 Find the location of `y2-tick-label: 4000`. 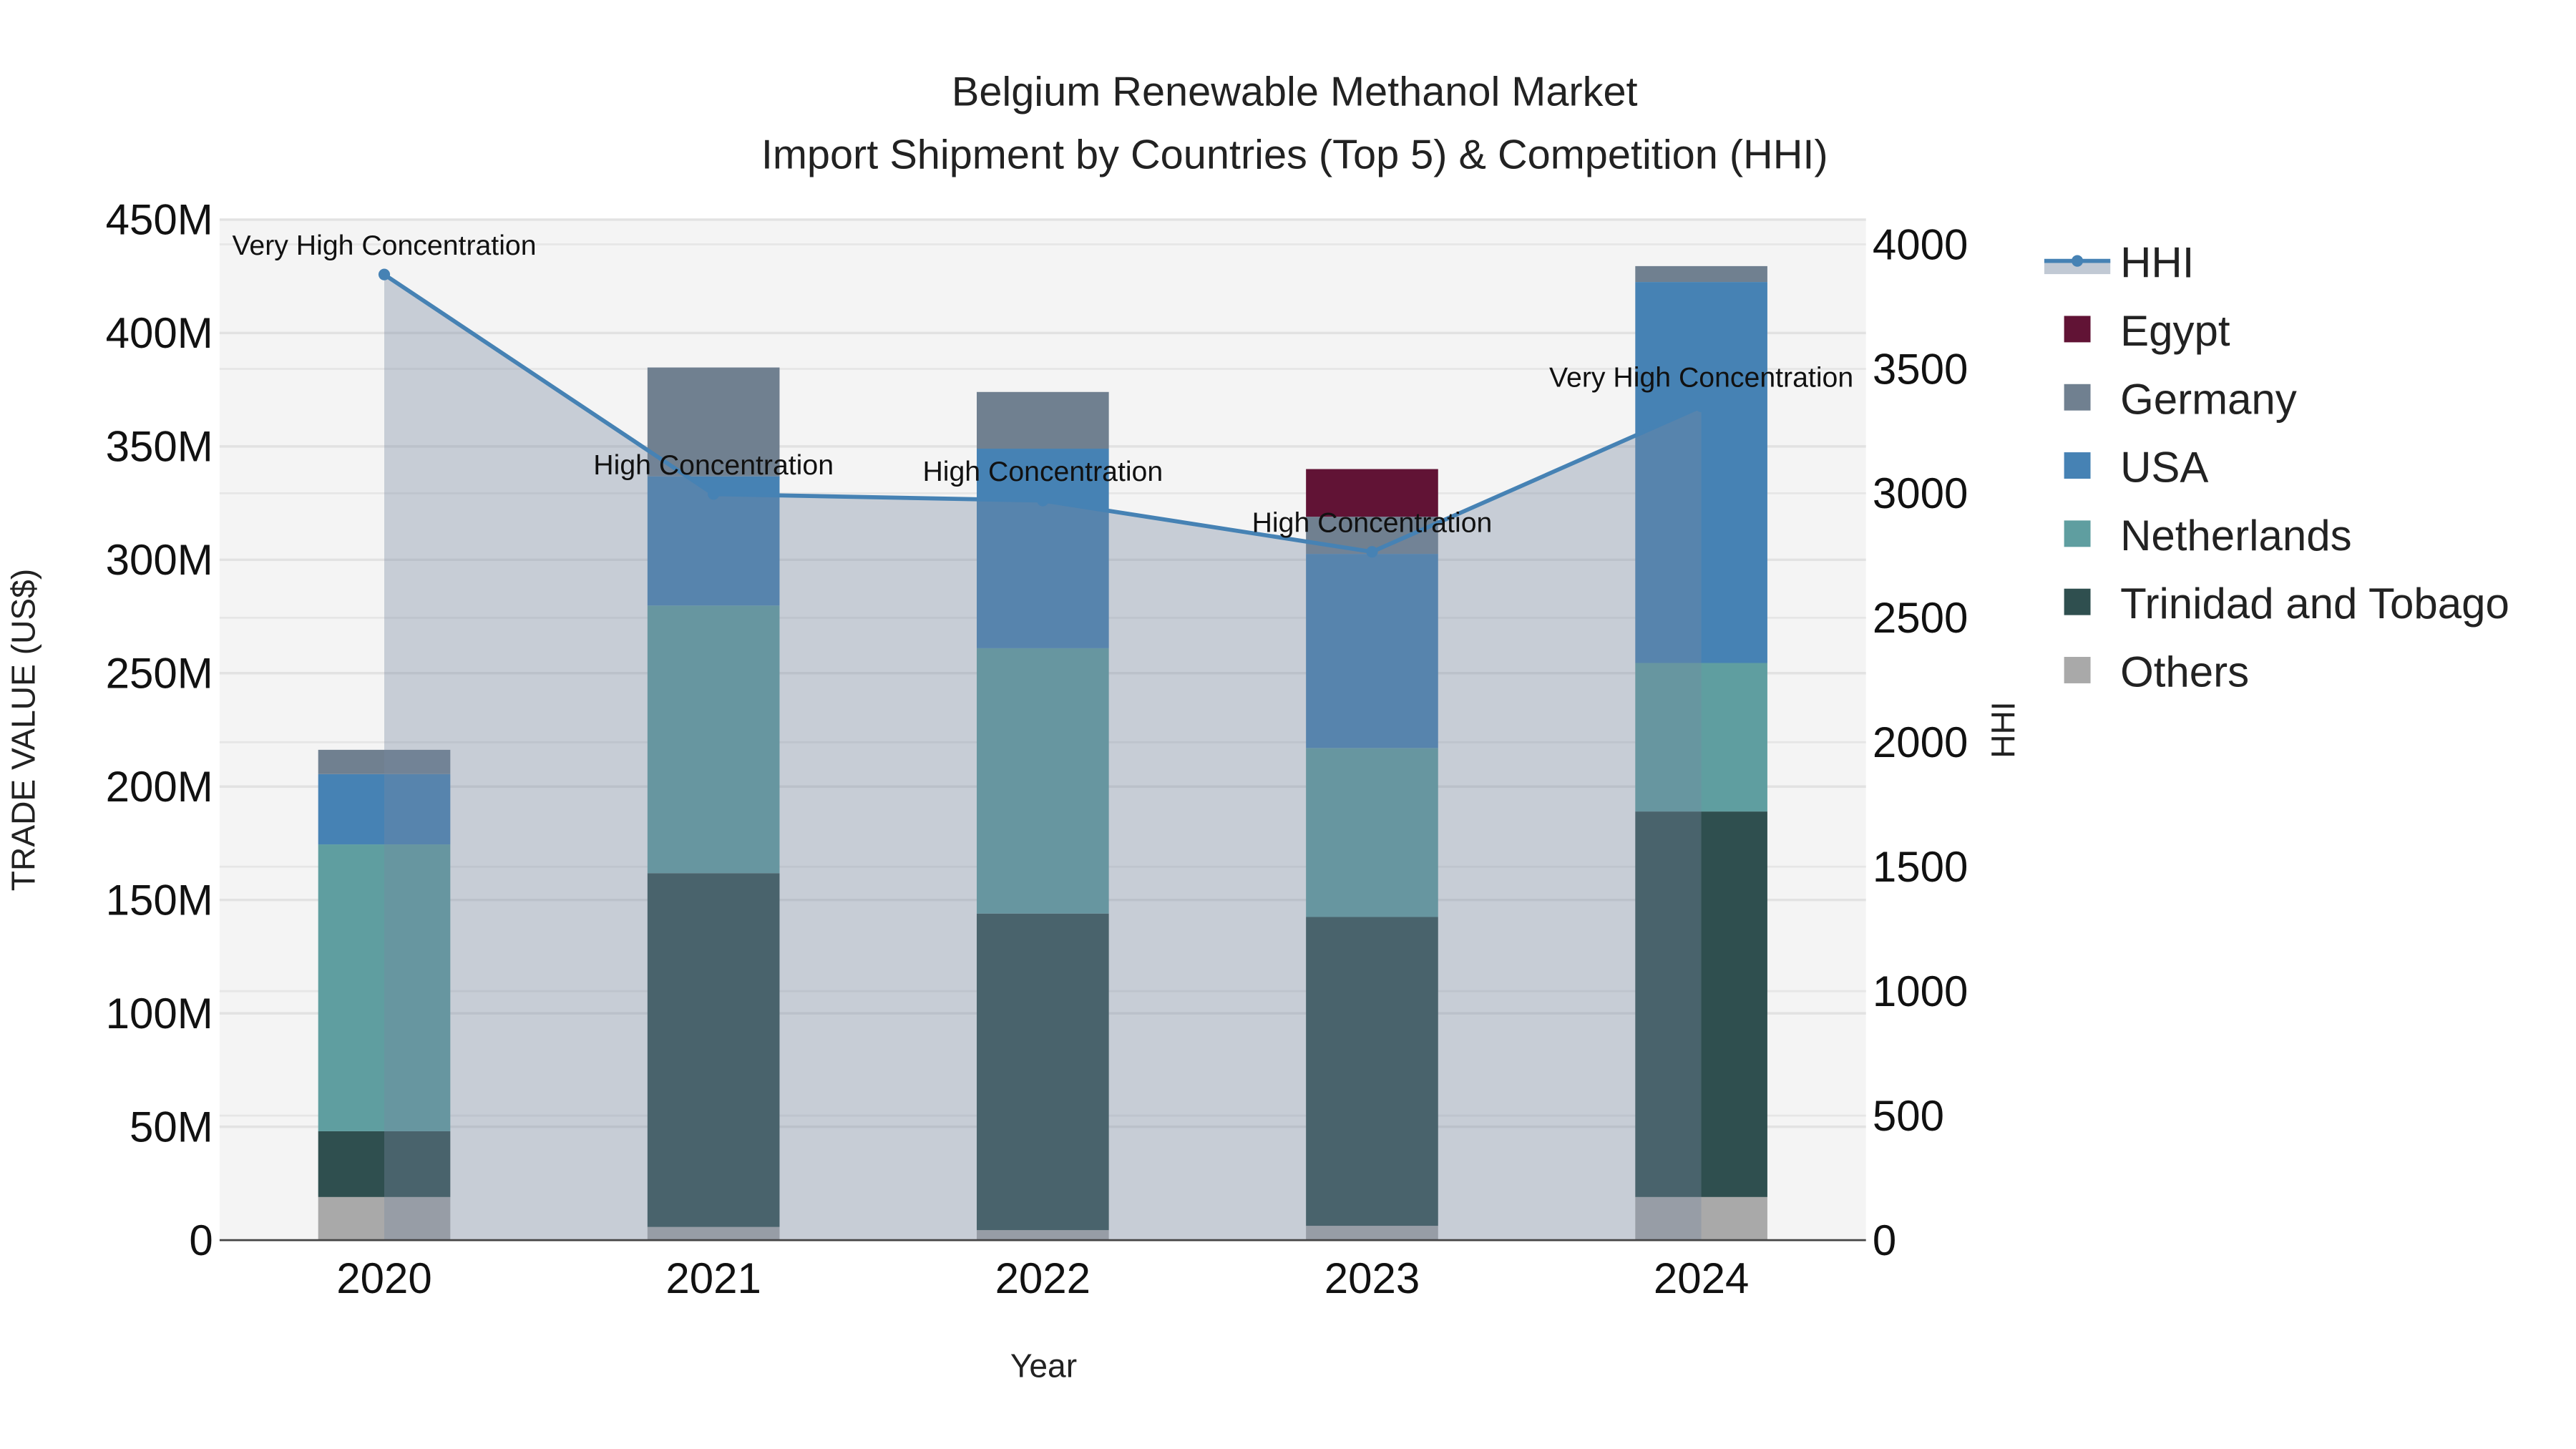

y2-tick-label: 4000 is located at coordinates (1920, 244).